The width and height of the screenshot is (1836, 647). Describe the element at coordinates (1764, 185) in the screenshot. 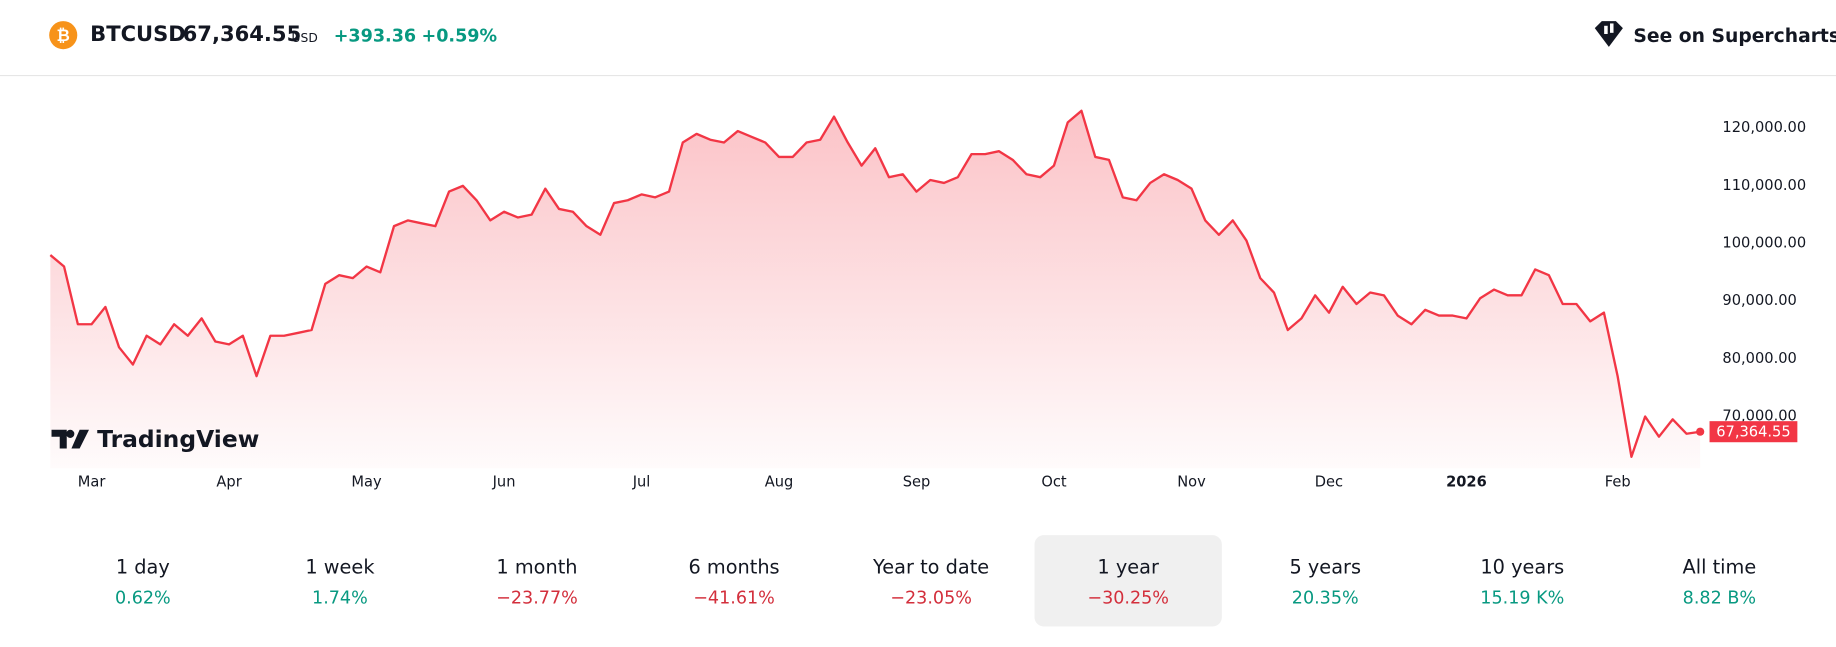

I see `y-tick-label: 110,000.00` at that location.